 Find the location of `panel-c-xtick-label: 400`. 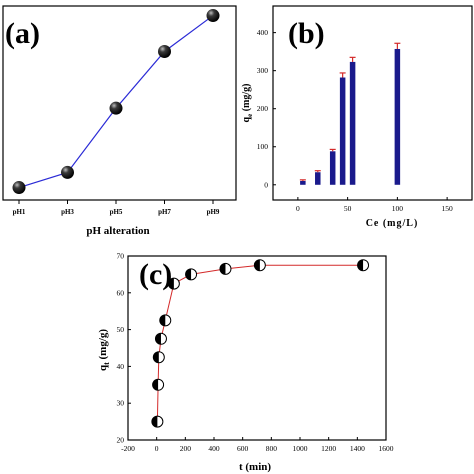

panel-c-xtick-label: 400 is located at coordinates (214, 448).